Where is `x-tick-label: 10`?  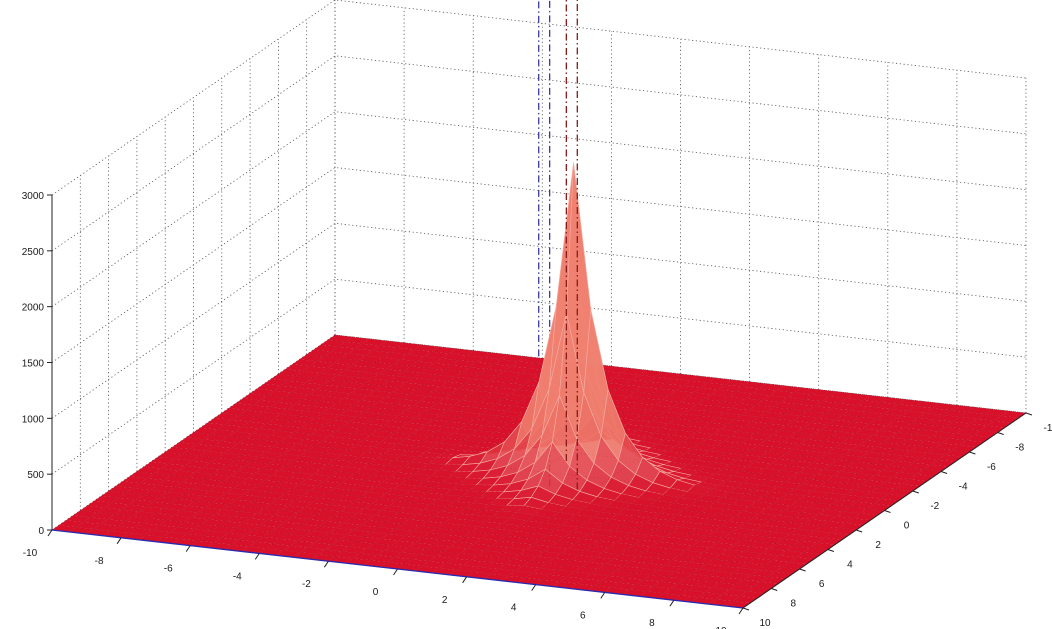 x-tick-label: 10 is located at coordinates (721, 627).